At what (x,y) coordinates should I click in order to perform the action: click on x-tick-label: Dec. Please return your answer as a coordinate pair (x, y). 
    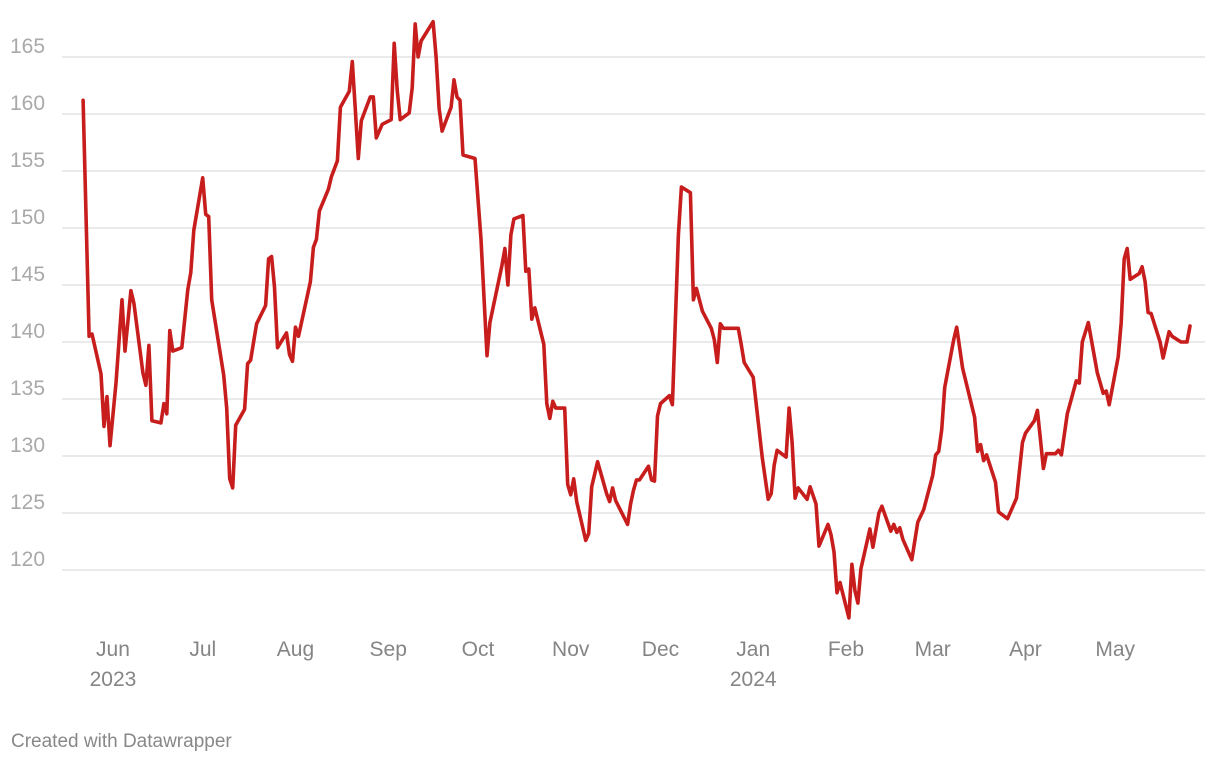
    Looking at the image, I should click on (660, 649).